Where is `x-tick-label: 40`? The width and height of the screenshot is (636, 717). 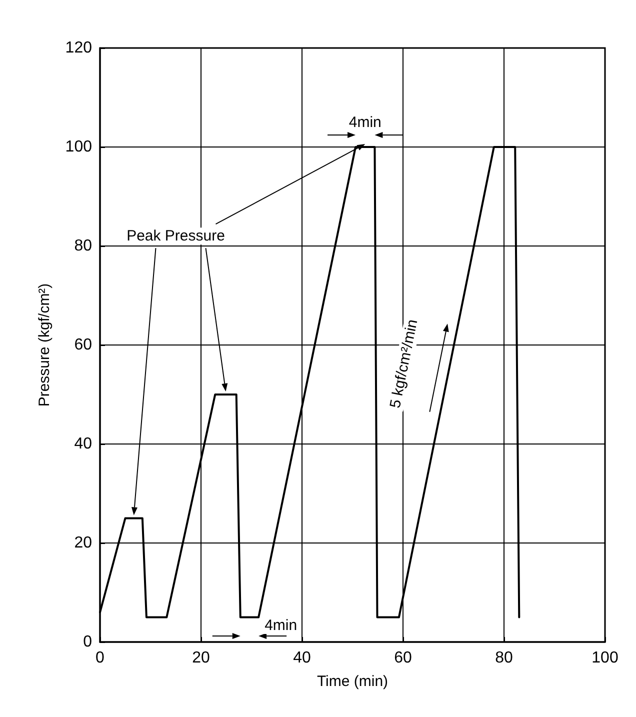
x-tick-label: 40 is located at coordinates (302, 658).